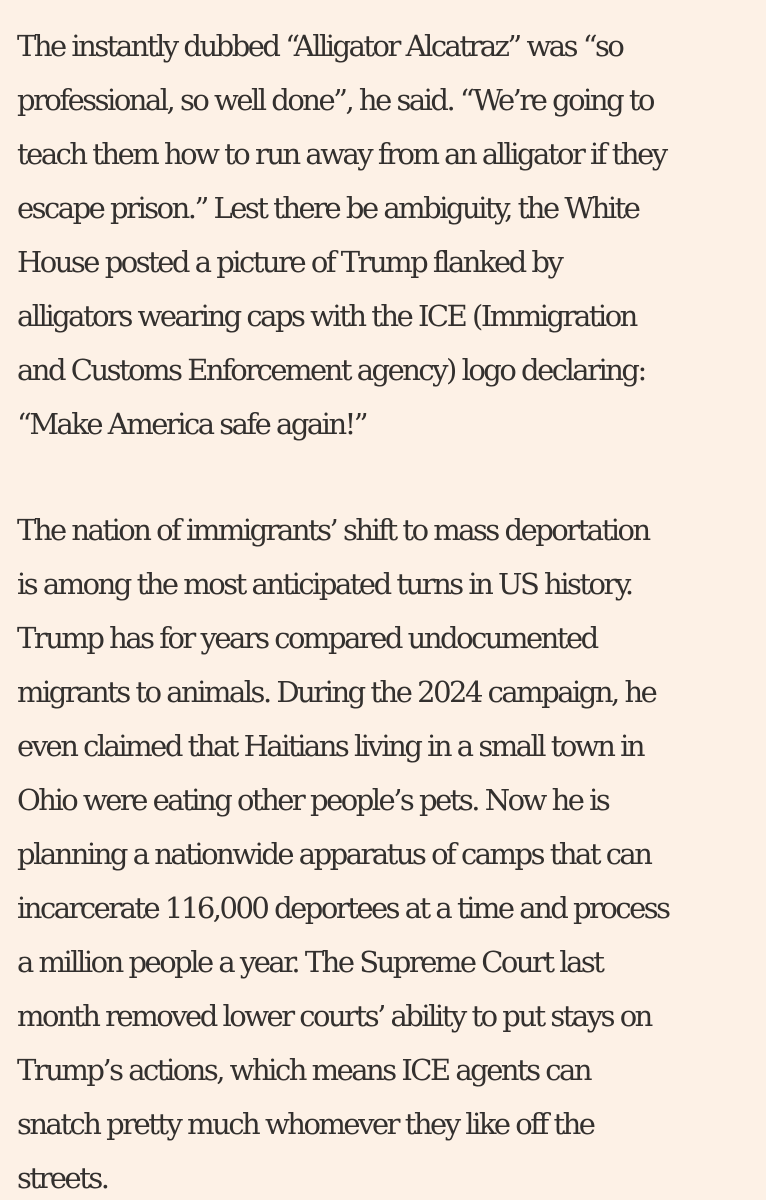 The height and width of the screenshot is (1200, 766). I want to click on text-line: “Make America safe again!”, so click(193, 424).